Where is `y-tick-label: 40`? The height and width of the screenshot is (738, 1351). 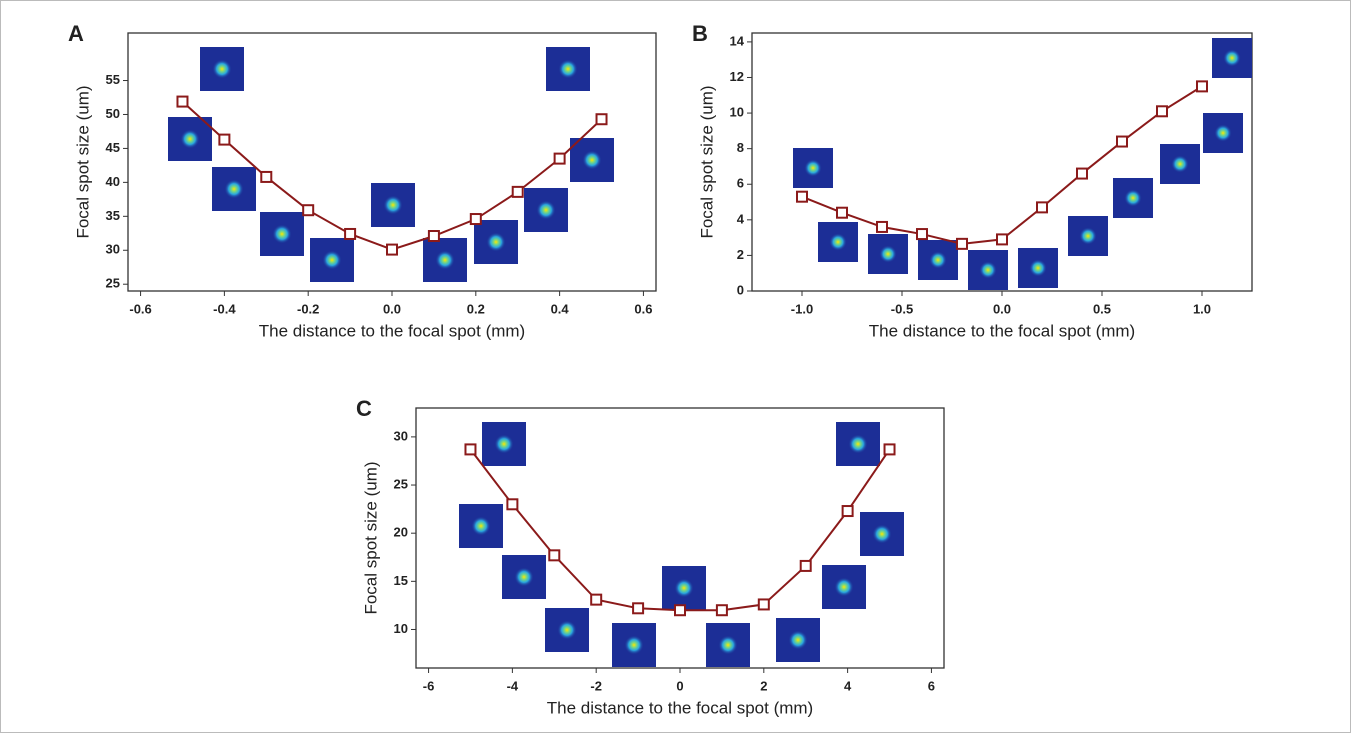
y-tick-label: 40 is located at coordinates (113, 181).